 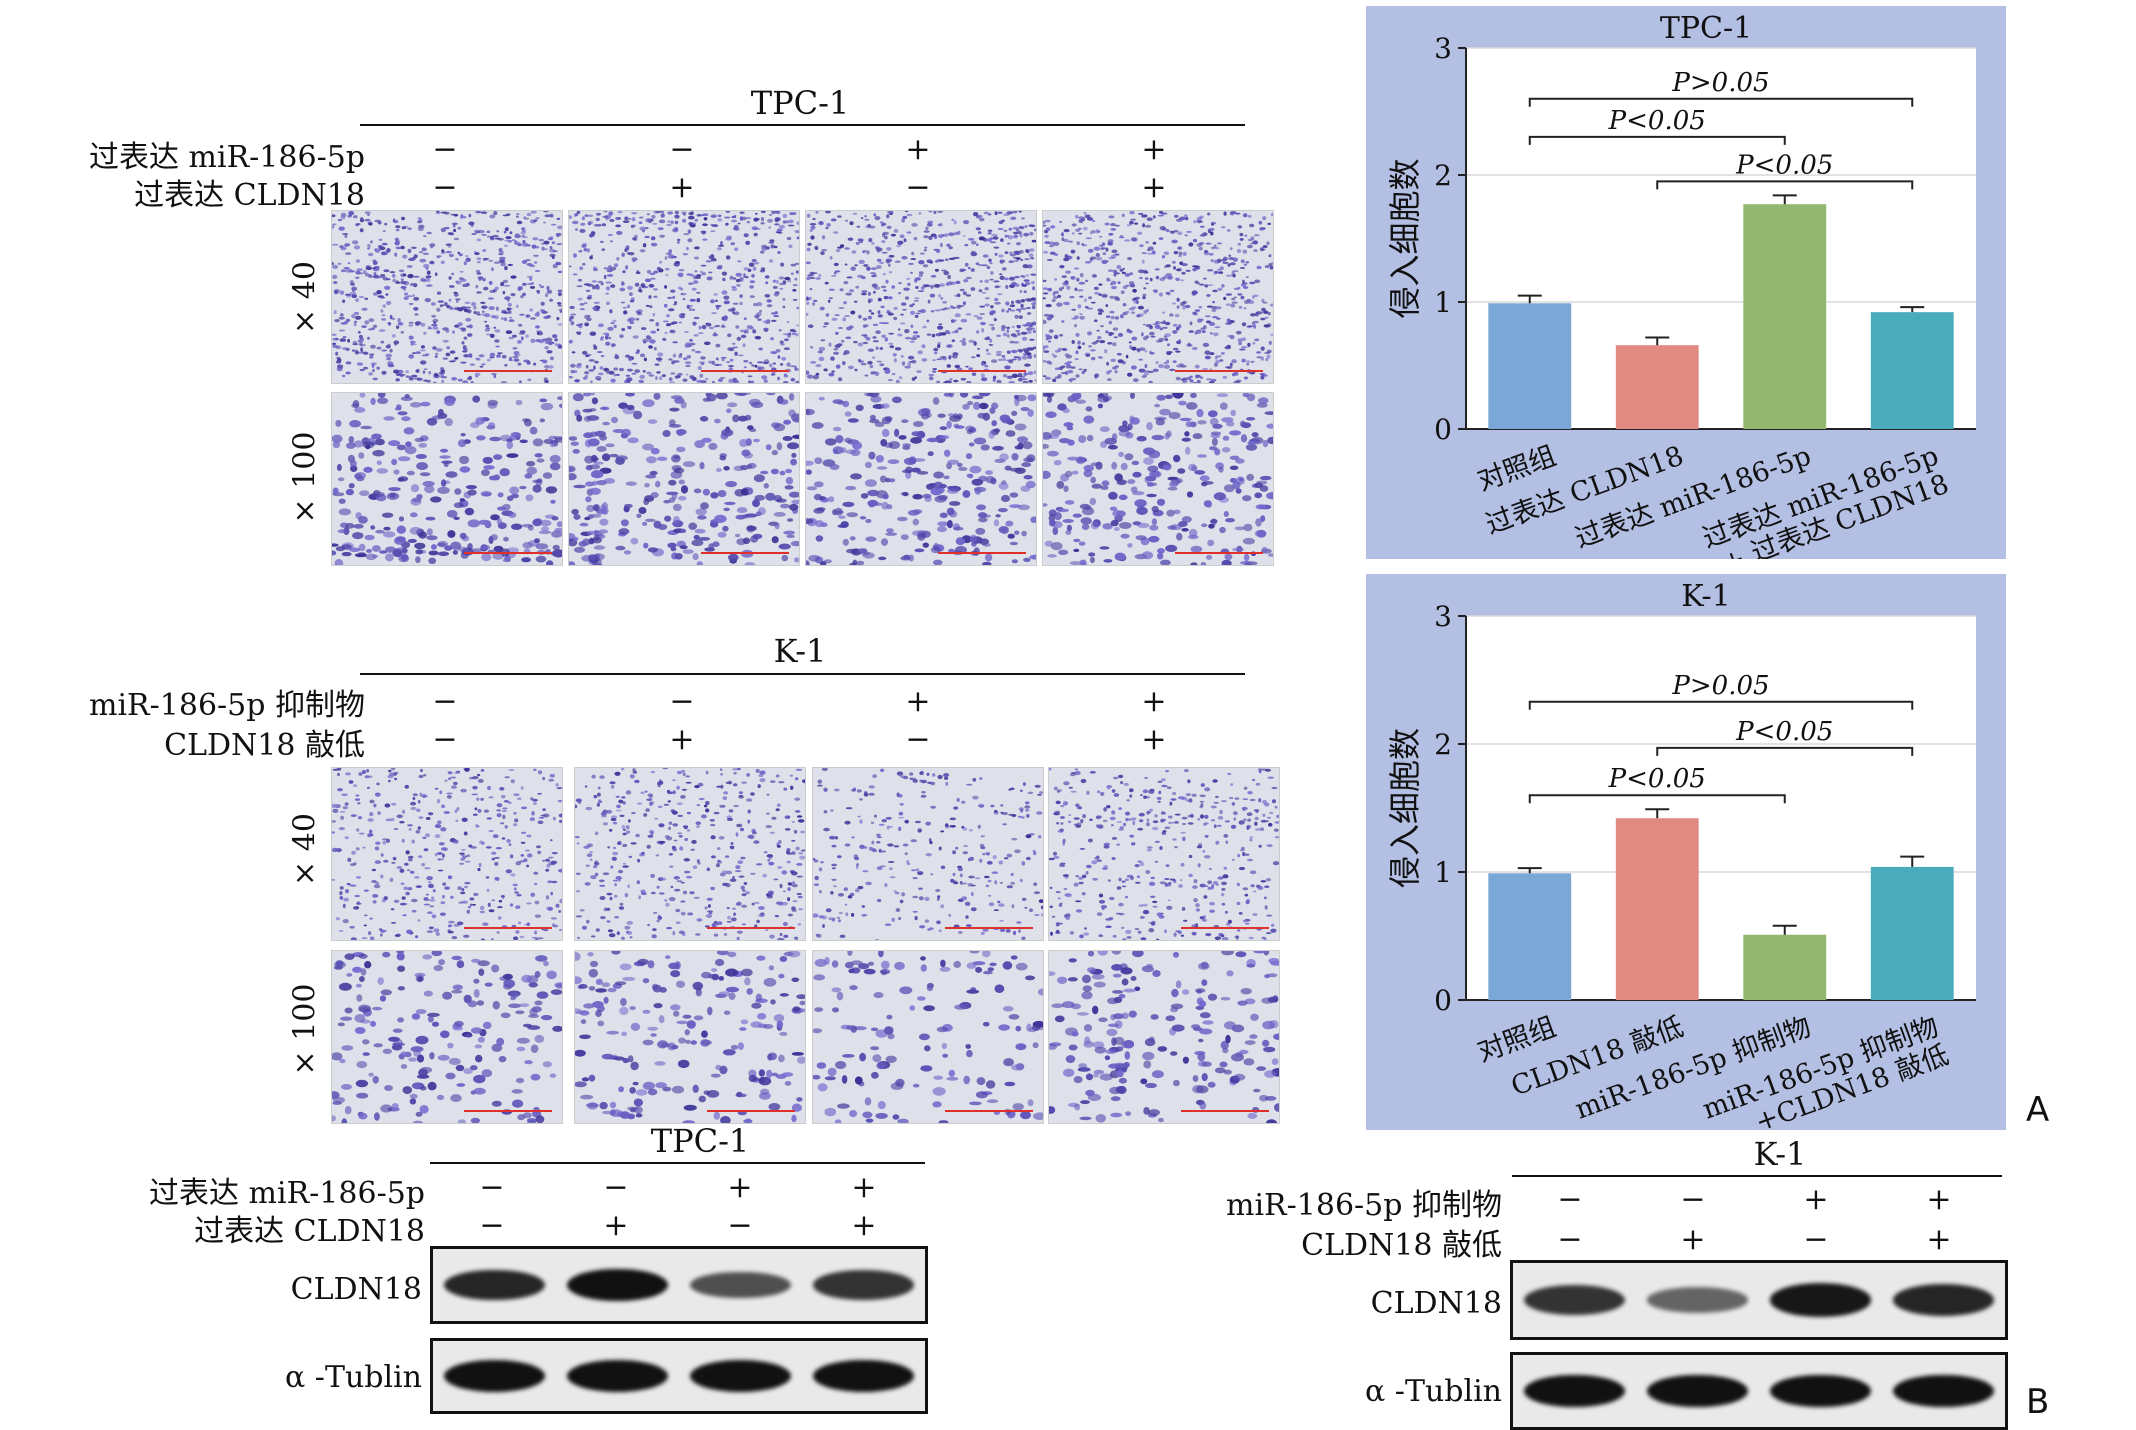 What do you see at coordinates (2038, 1110) in the screenshot?
I see `panel-label-a: A` at bounding box center [2038, 1110].